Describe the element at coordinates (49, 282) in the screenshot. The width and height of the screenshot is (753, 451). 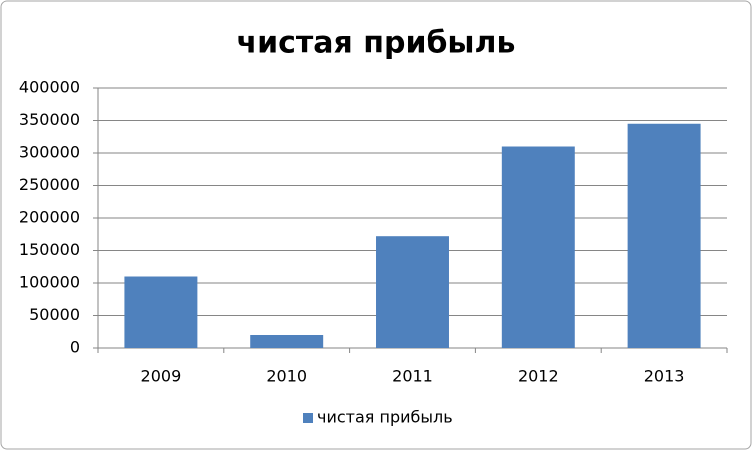
I see `y-tick-label: 100000` at that location.